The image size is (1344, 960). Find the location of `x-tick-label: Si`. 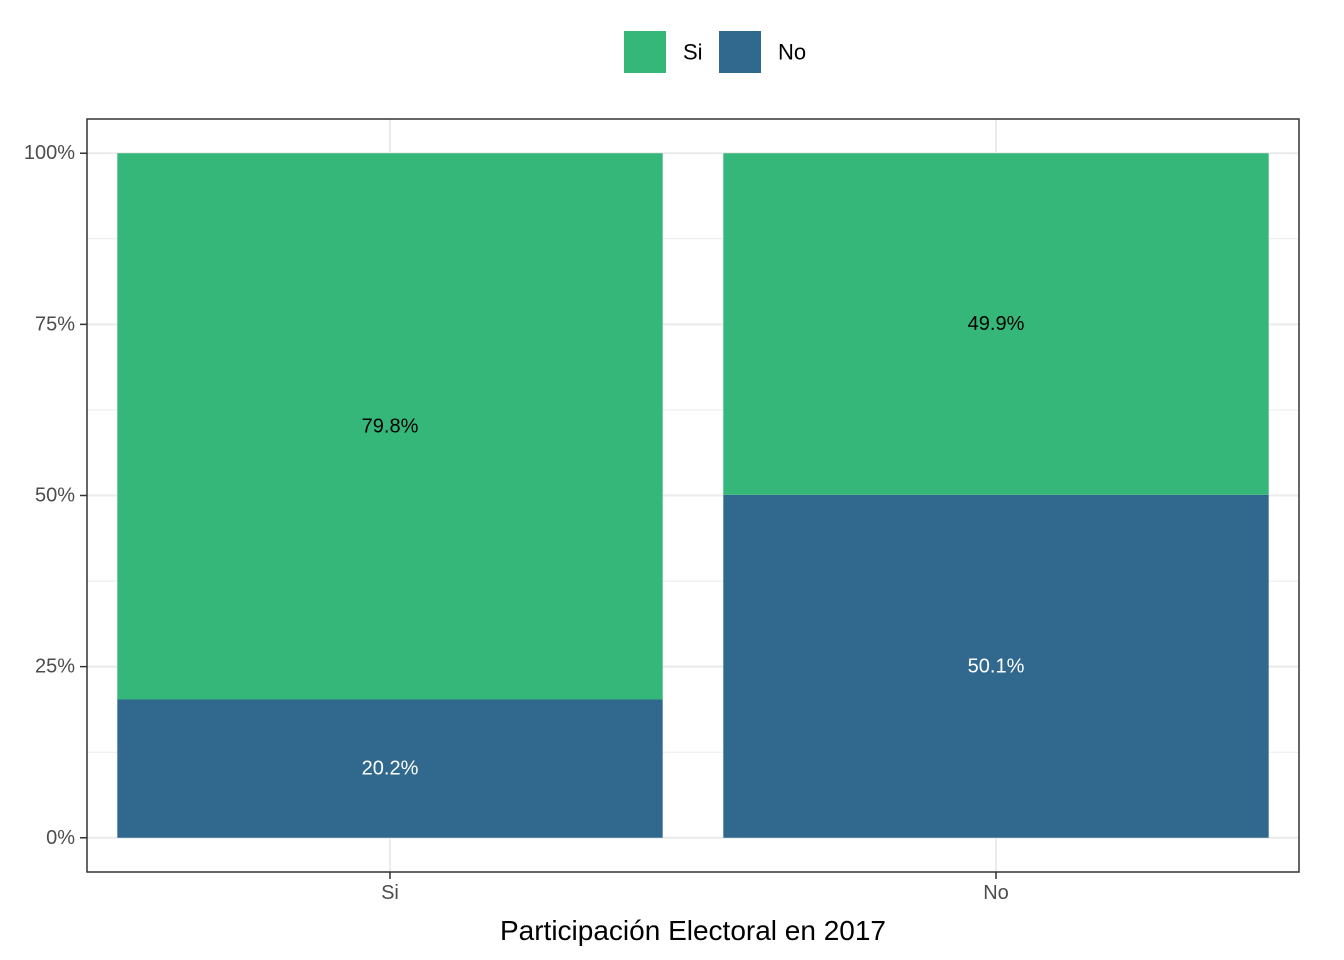

x-tick-label: Si is located at coordinates (390, 893).